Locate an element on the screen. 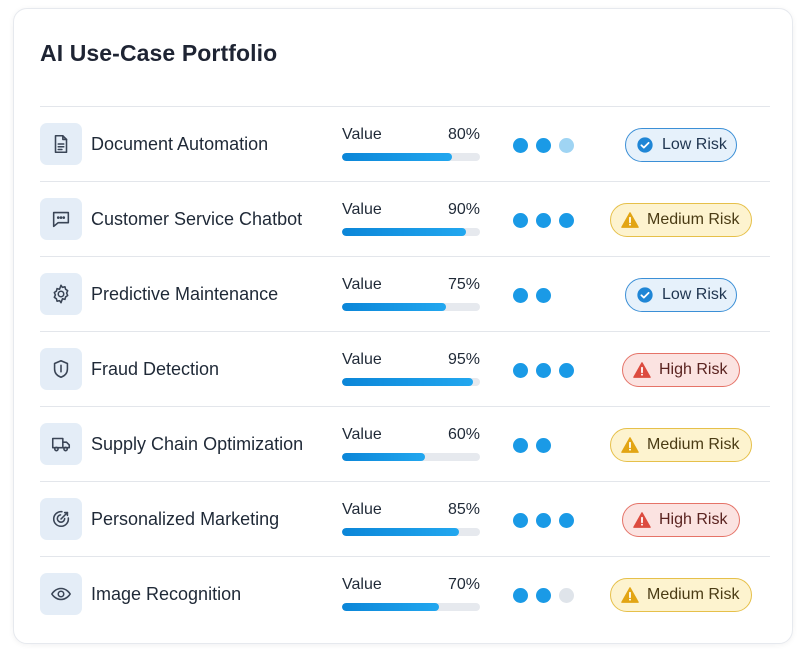 The height and width of the screenshot is (650, 800). value-percent: 80% is located at coordinates (463, 134).